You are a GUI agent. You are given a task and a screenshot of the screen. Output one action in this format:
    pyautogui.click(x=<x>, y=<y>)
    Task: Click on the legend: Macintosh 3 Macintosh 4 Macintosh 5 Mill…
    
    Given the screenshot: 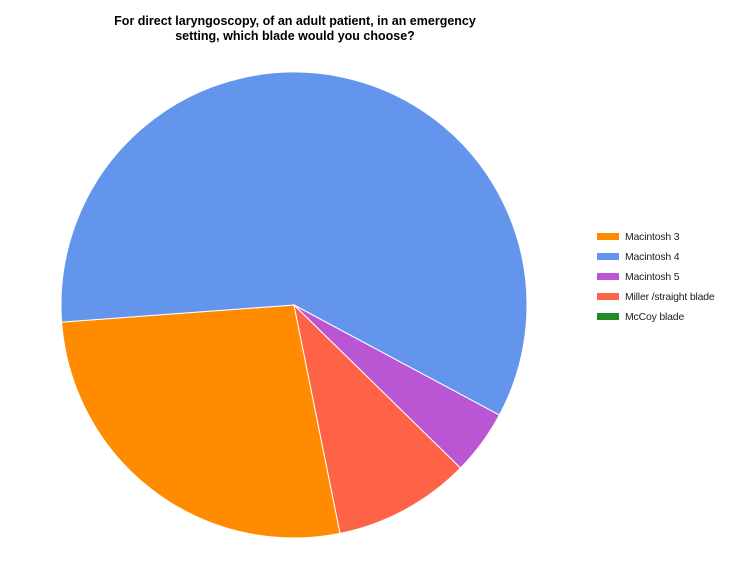 What is the action you would take?
    pyautogui.click(x=656, y=280)
    